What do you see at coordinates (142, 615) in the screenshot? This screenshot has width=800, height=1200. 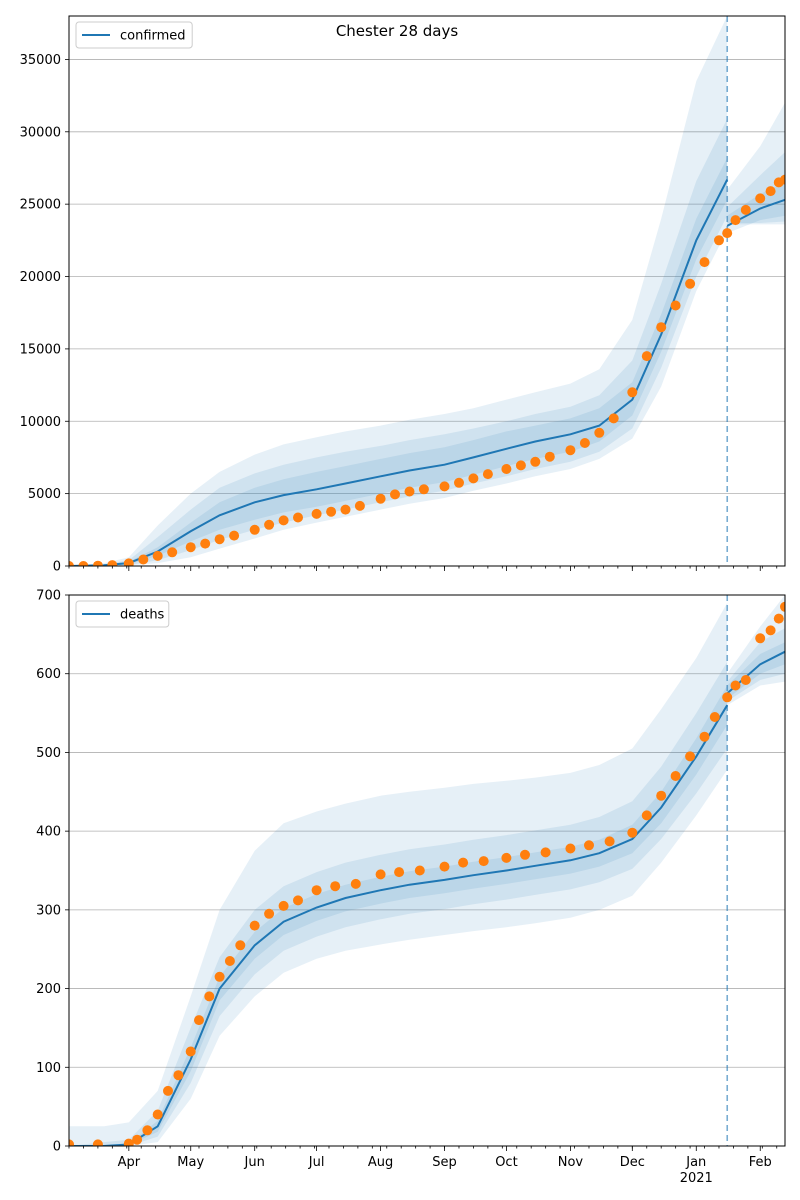 I see `legend-label: deaths` at bounding box center [142, 615].